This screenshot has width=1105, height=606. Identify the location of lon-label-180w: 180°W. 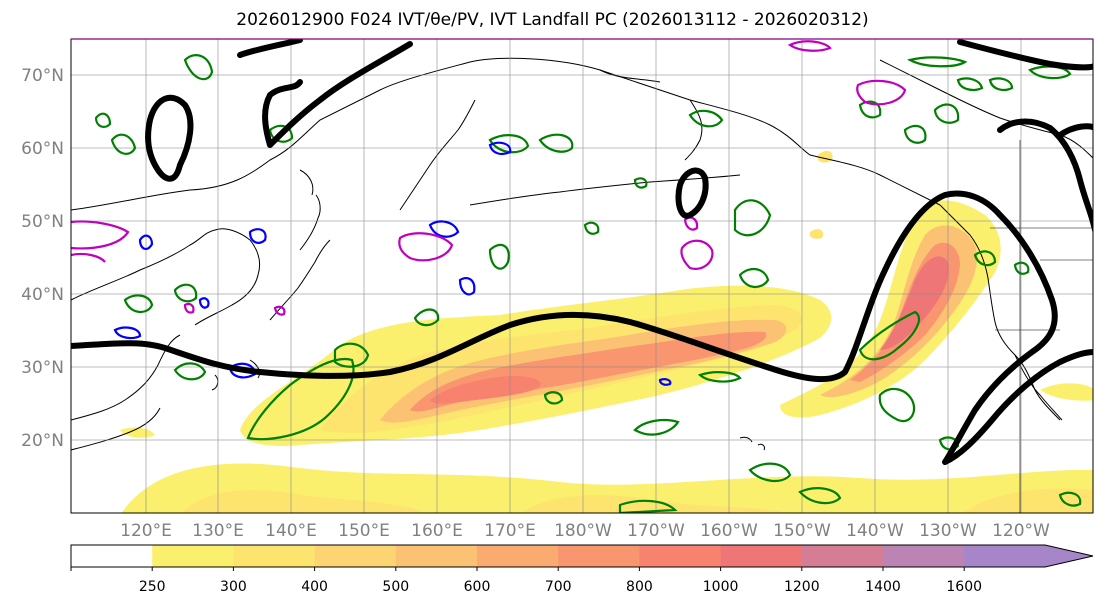
(583, 531).